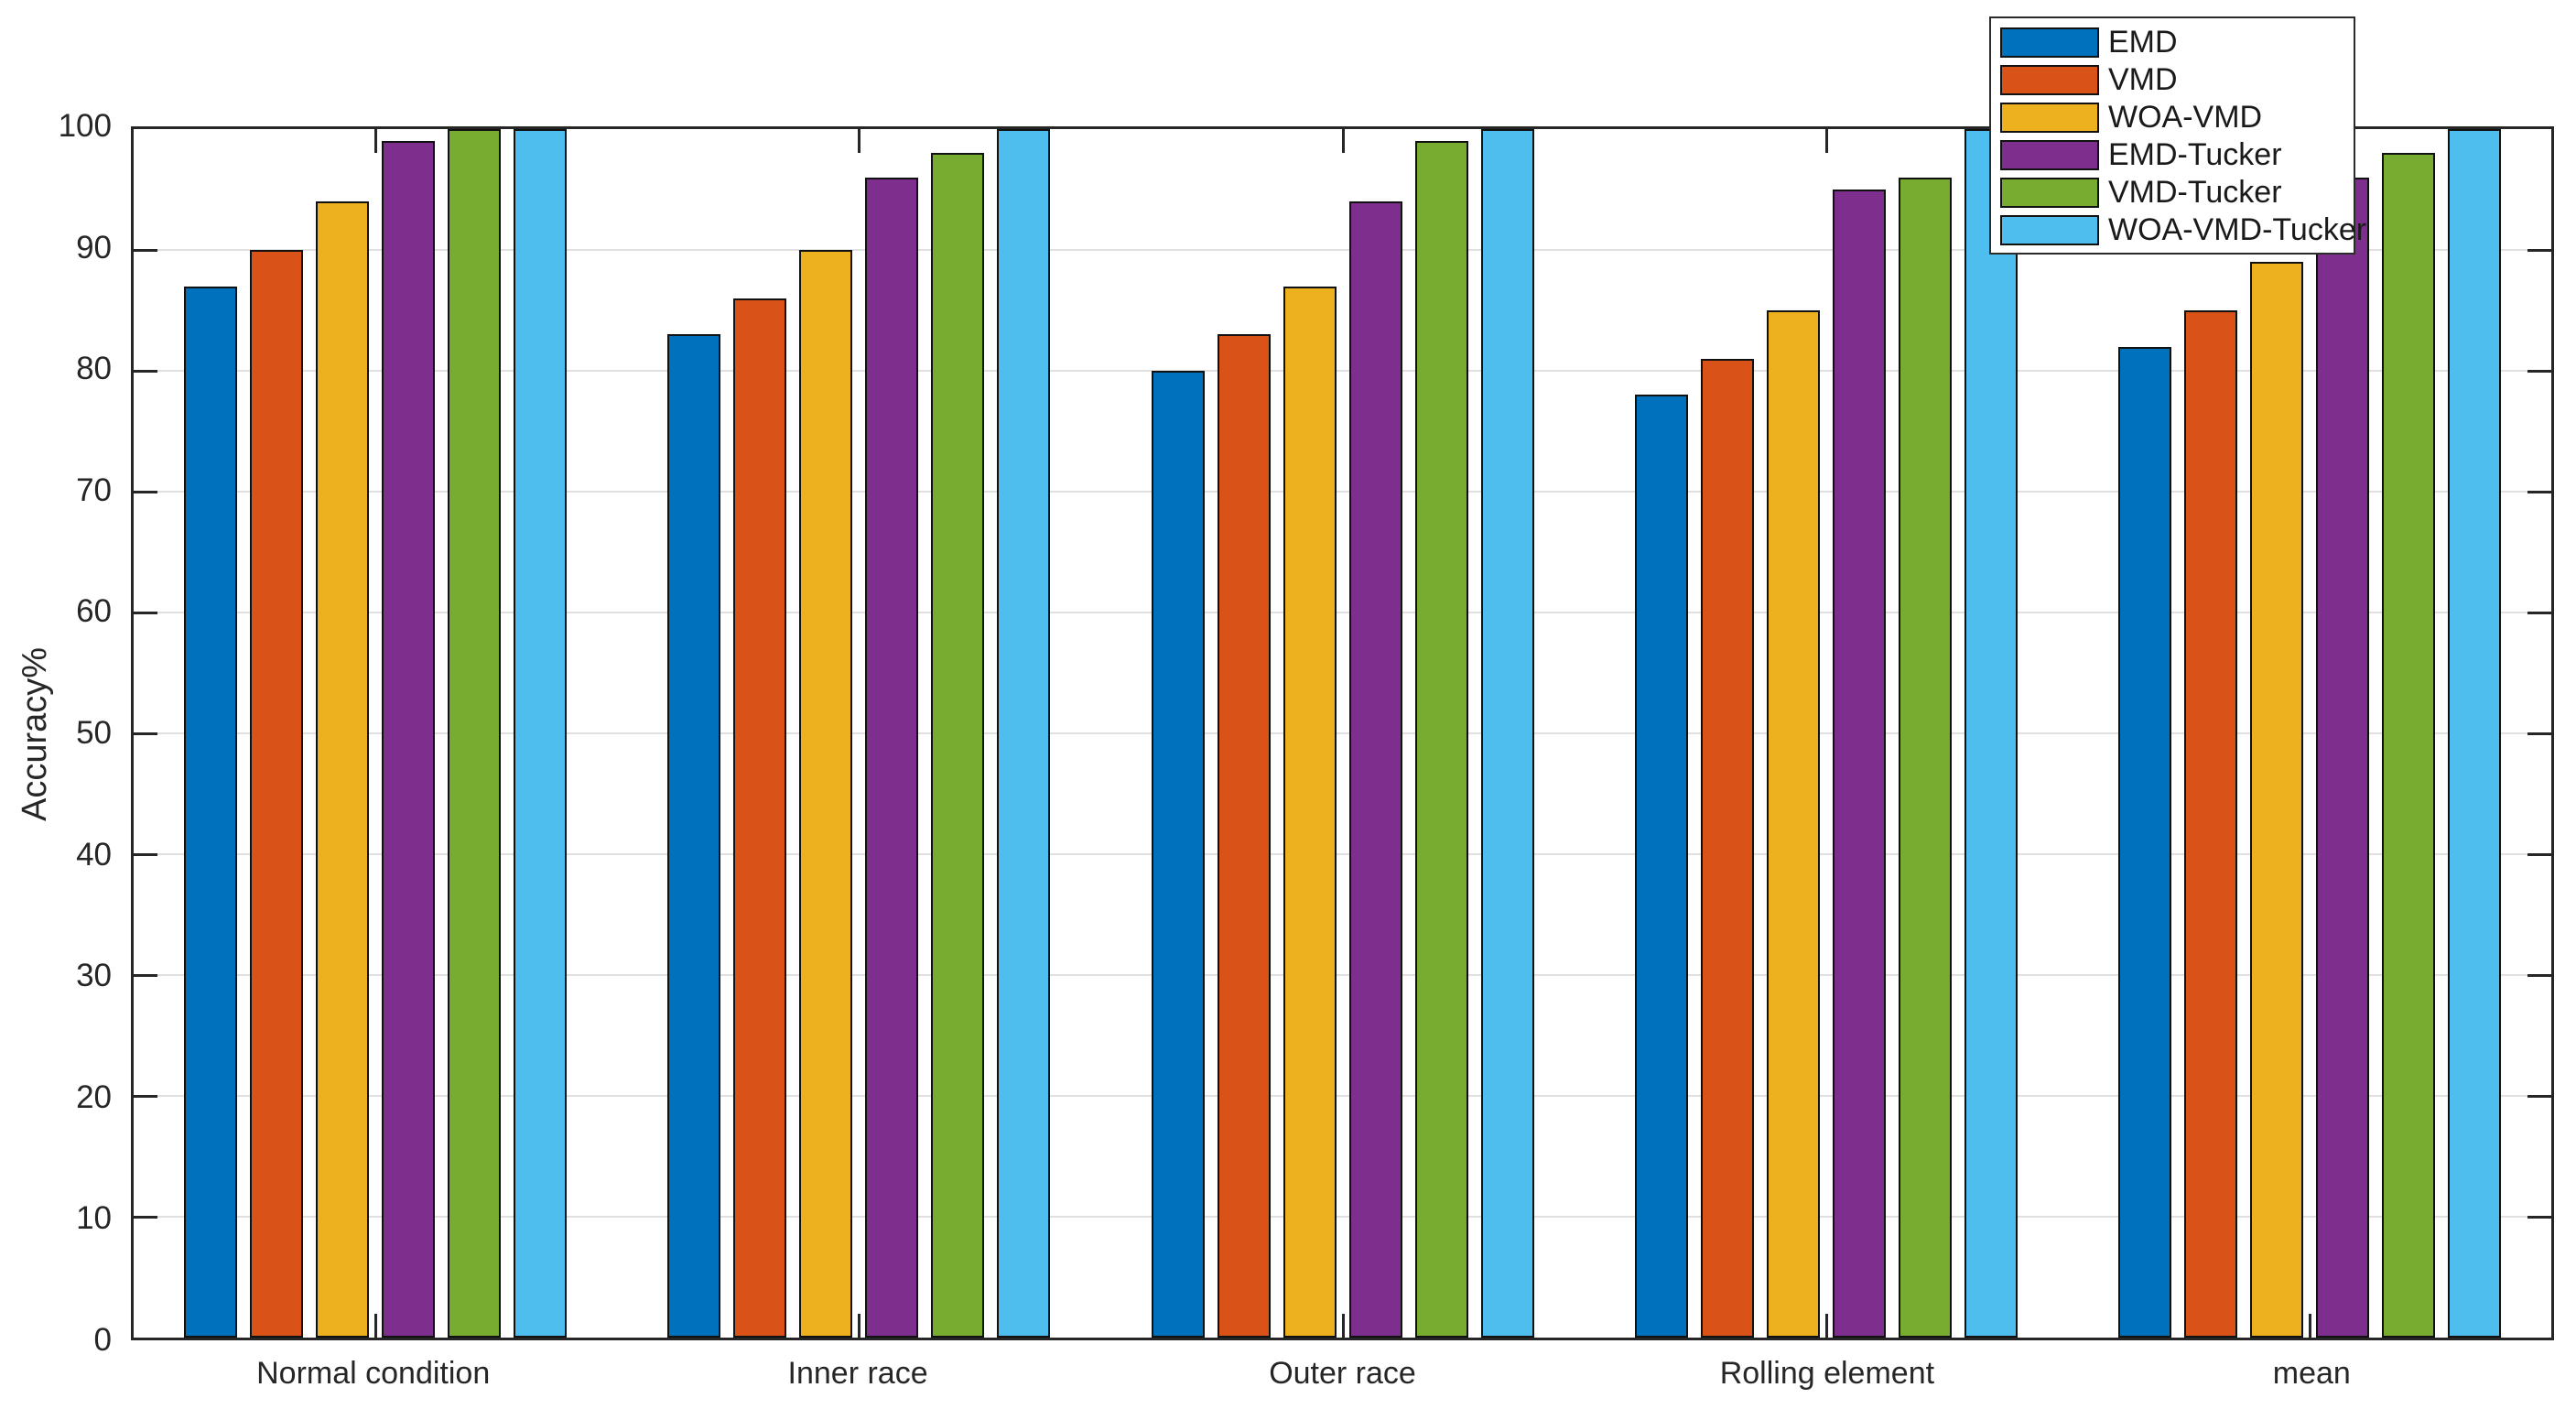 The height and width of the screenshot is (1409, 2576). Describe the element at coordinates (94, 1218) in the screenshot. I see `y-tick-label-10: 10` at that location.